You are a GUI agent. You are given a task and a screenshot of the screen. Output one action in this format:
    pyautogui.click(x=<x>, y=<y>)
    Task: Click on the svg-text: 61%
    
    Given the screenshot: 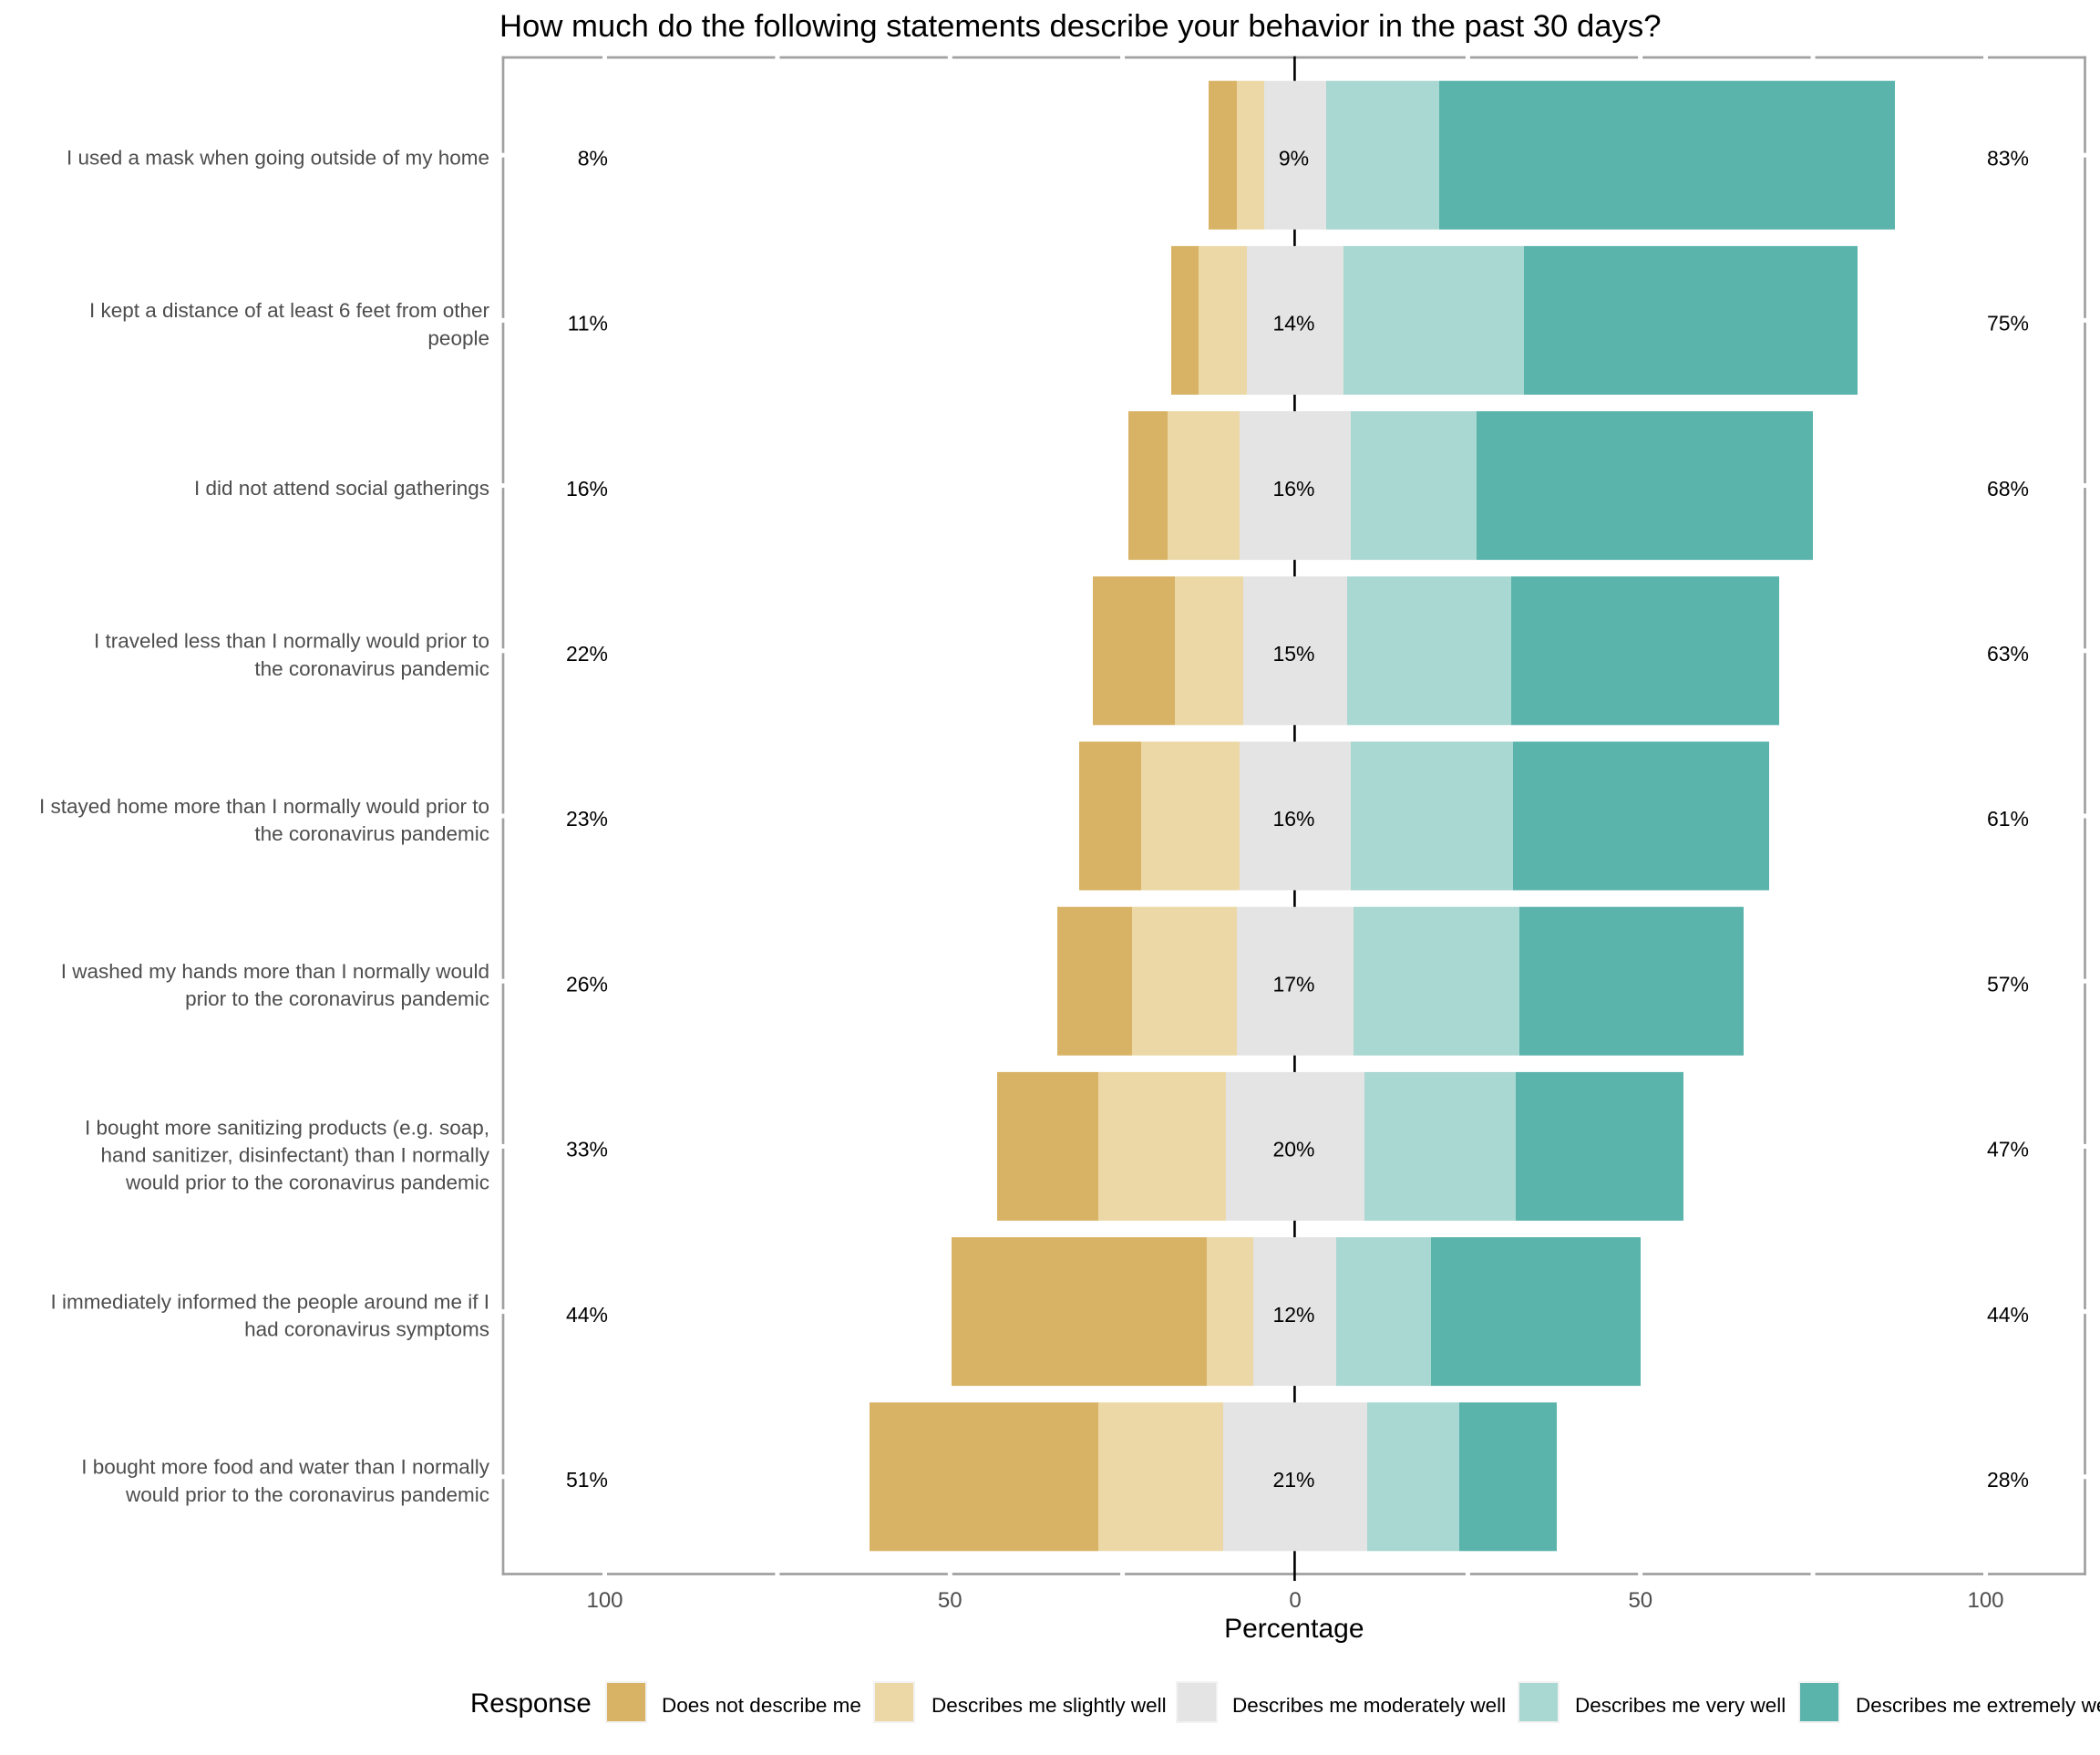 What is the action you would take?
    pyautogui.click(x=2008, y=819)
    